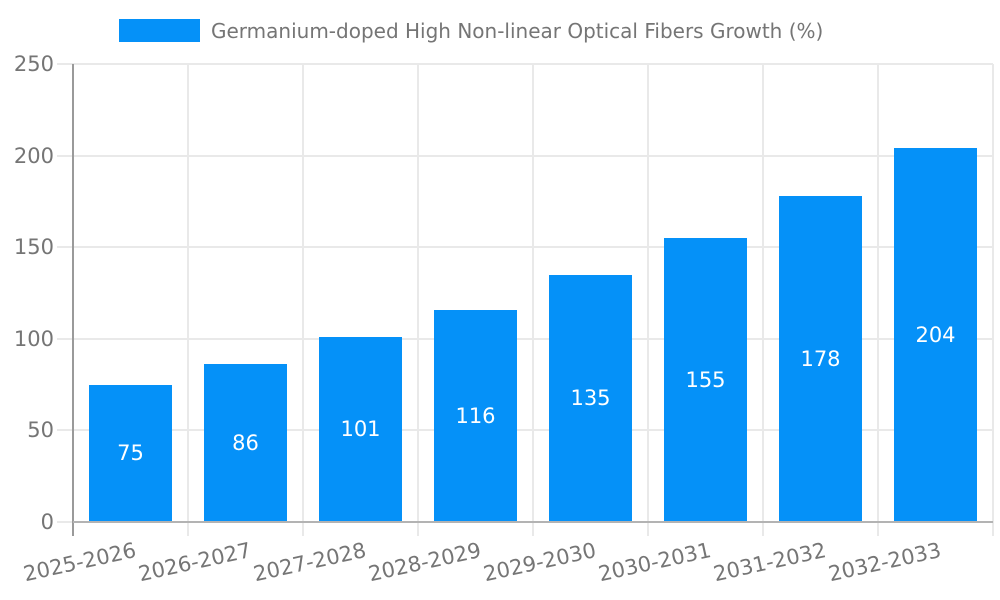 The width and height of the screenshot is (1000, 600). What do you see at coordinates (40, 430) in the screenshot?
I see `y-axis-tick-label: 50` at bounding box center [40, 430].